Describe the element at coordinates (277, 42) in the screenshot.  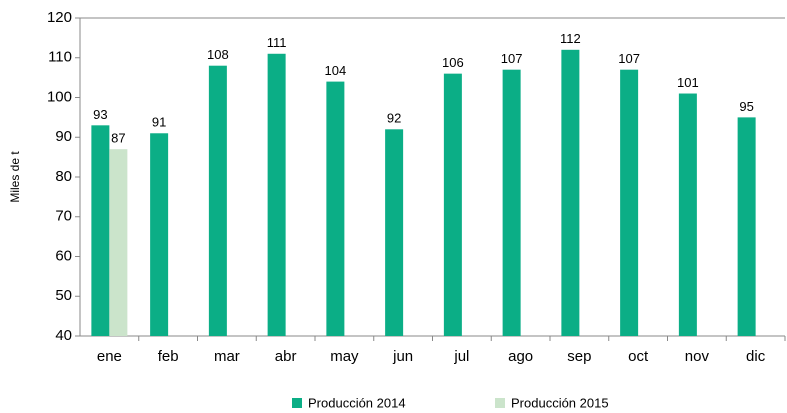
I see `value-label: 111` at that location.